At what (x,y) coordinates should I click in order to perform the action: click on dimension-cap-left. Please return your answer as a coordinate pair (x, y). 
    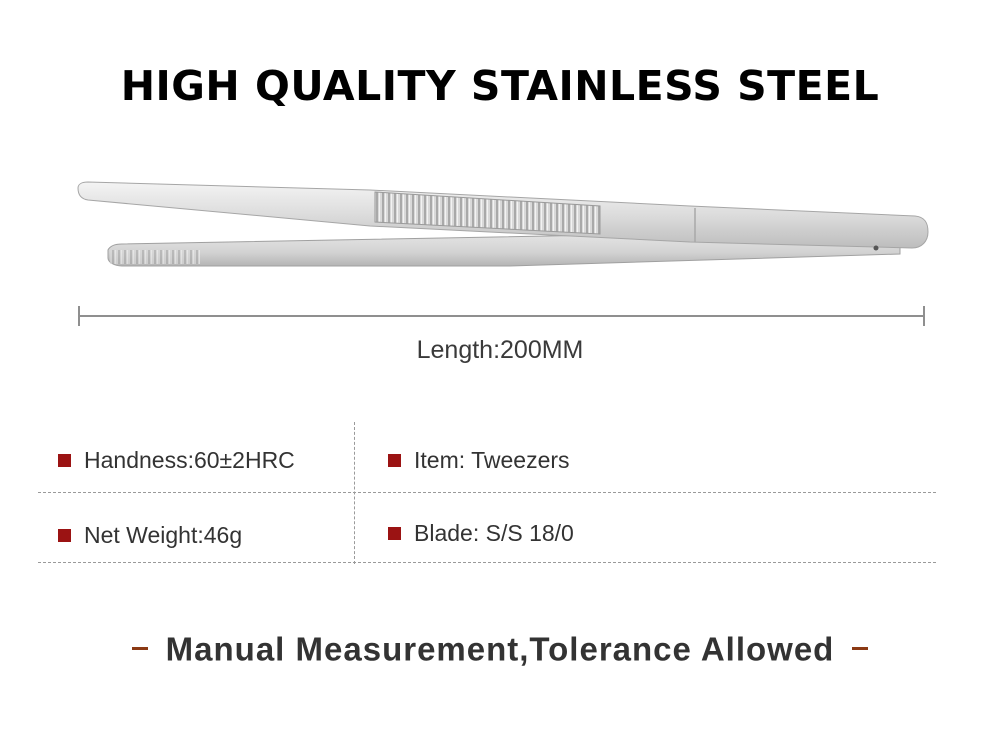
    Looking at the image, I should click on (79, 316).